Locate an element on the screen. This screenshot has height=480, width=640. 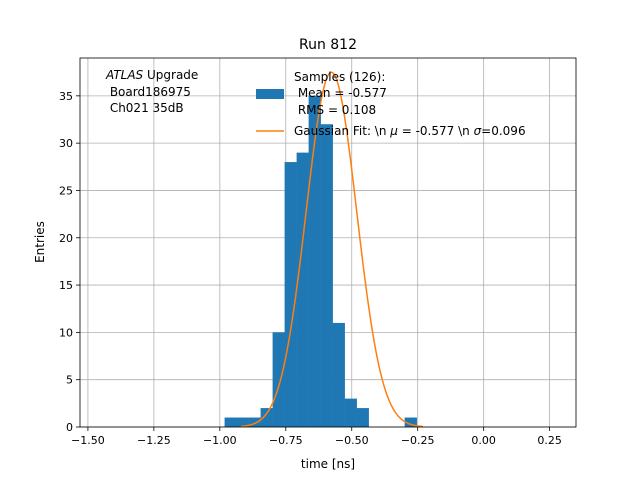
legend-samples-line-3: RMS = 0.108 is located at coordinates (335, 110).